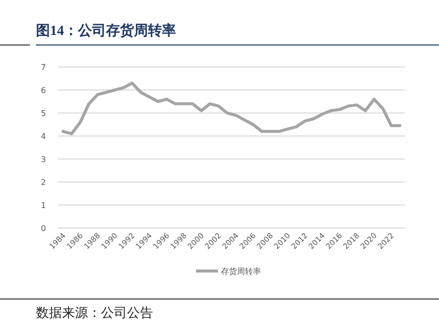  Describe the element at coordinates (43, 113) in the screenshot. I see `y-tick-label: 5` at that location.